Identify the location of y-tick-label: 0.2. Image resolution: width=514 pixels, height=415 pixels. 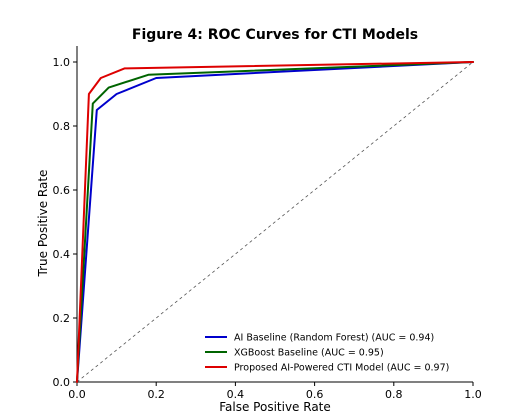
(62, 318).